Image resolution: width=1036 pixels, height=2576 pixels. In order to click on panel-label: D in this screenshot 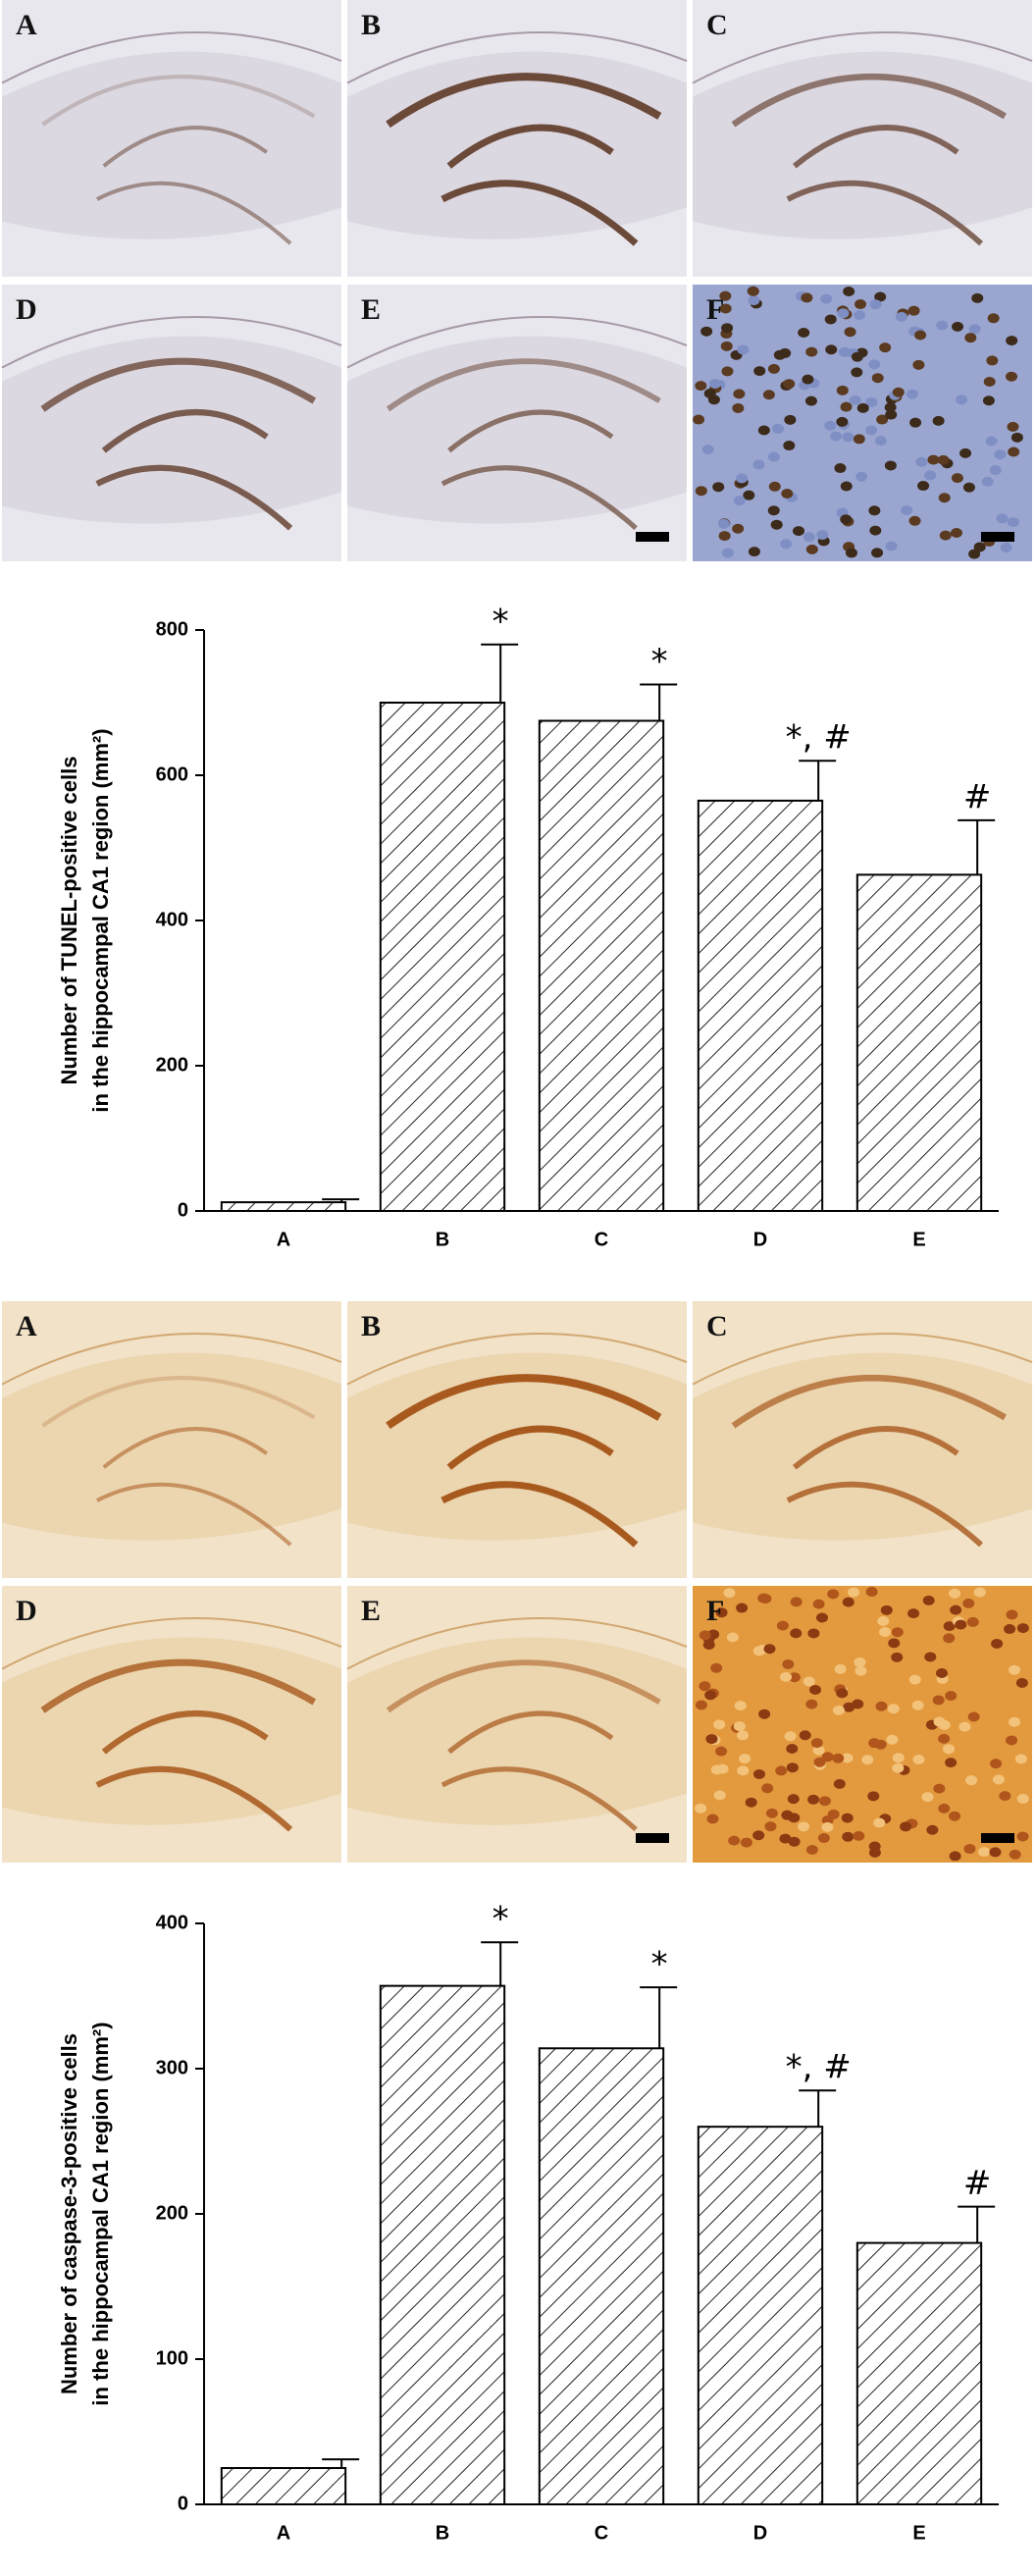, I will do `click(26, 309)`.